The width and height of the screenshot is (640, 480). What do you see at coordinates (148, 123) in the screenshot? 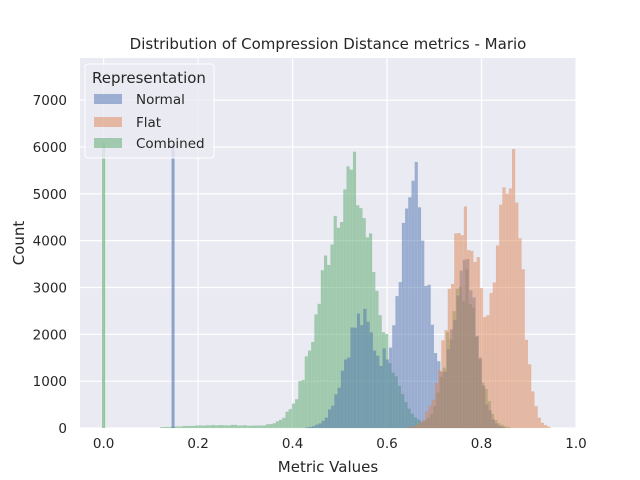
I see `legend-label-flat: Flat` at bounding box center [148, 123].